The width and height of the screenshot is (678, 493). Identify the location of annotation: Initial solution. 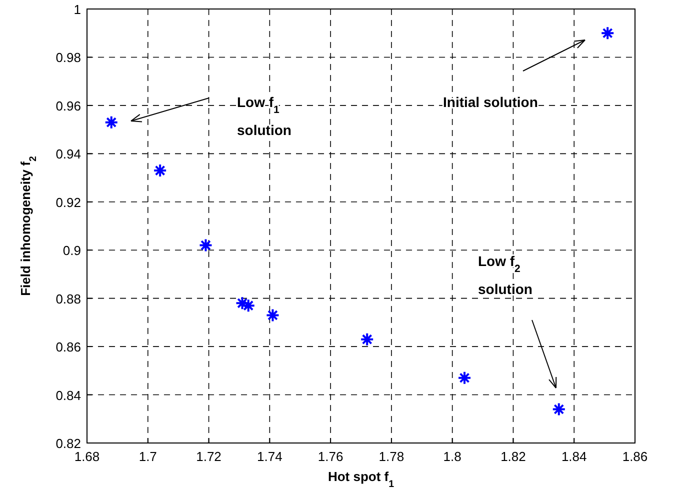
(490, 102).